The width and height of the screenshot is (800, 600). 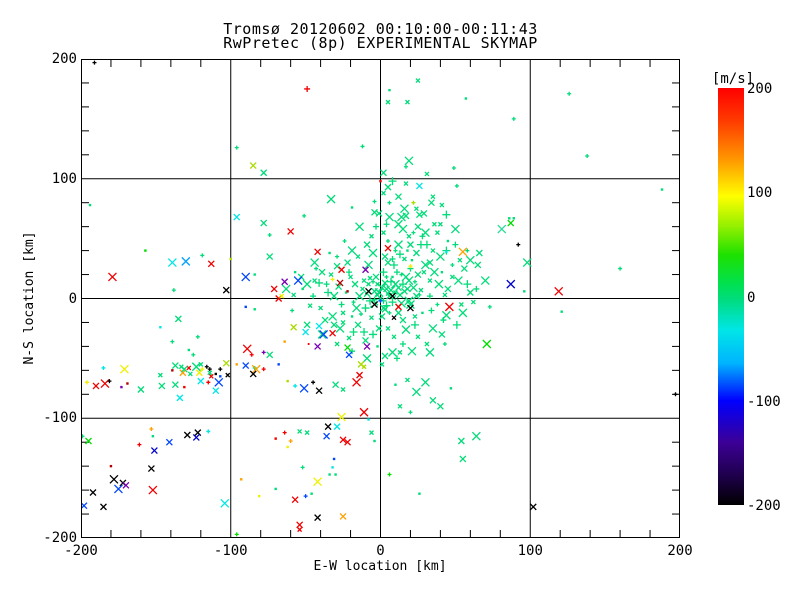 I want to click on y-tick-label: 100, so click(x=64, y=178).